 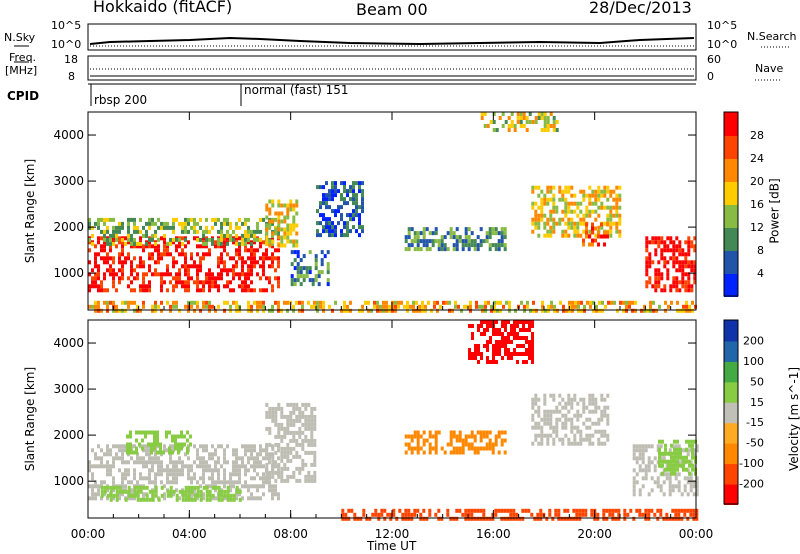 What do you see at coordinates (760, 250) in the screenshot?
I see `colorbar-tick-label: 8` at bounding box center [760, 250].